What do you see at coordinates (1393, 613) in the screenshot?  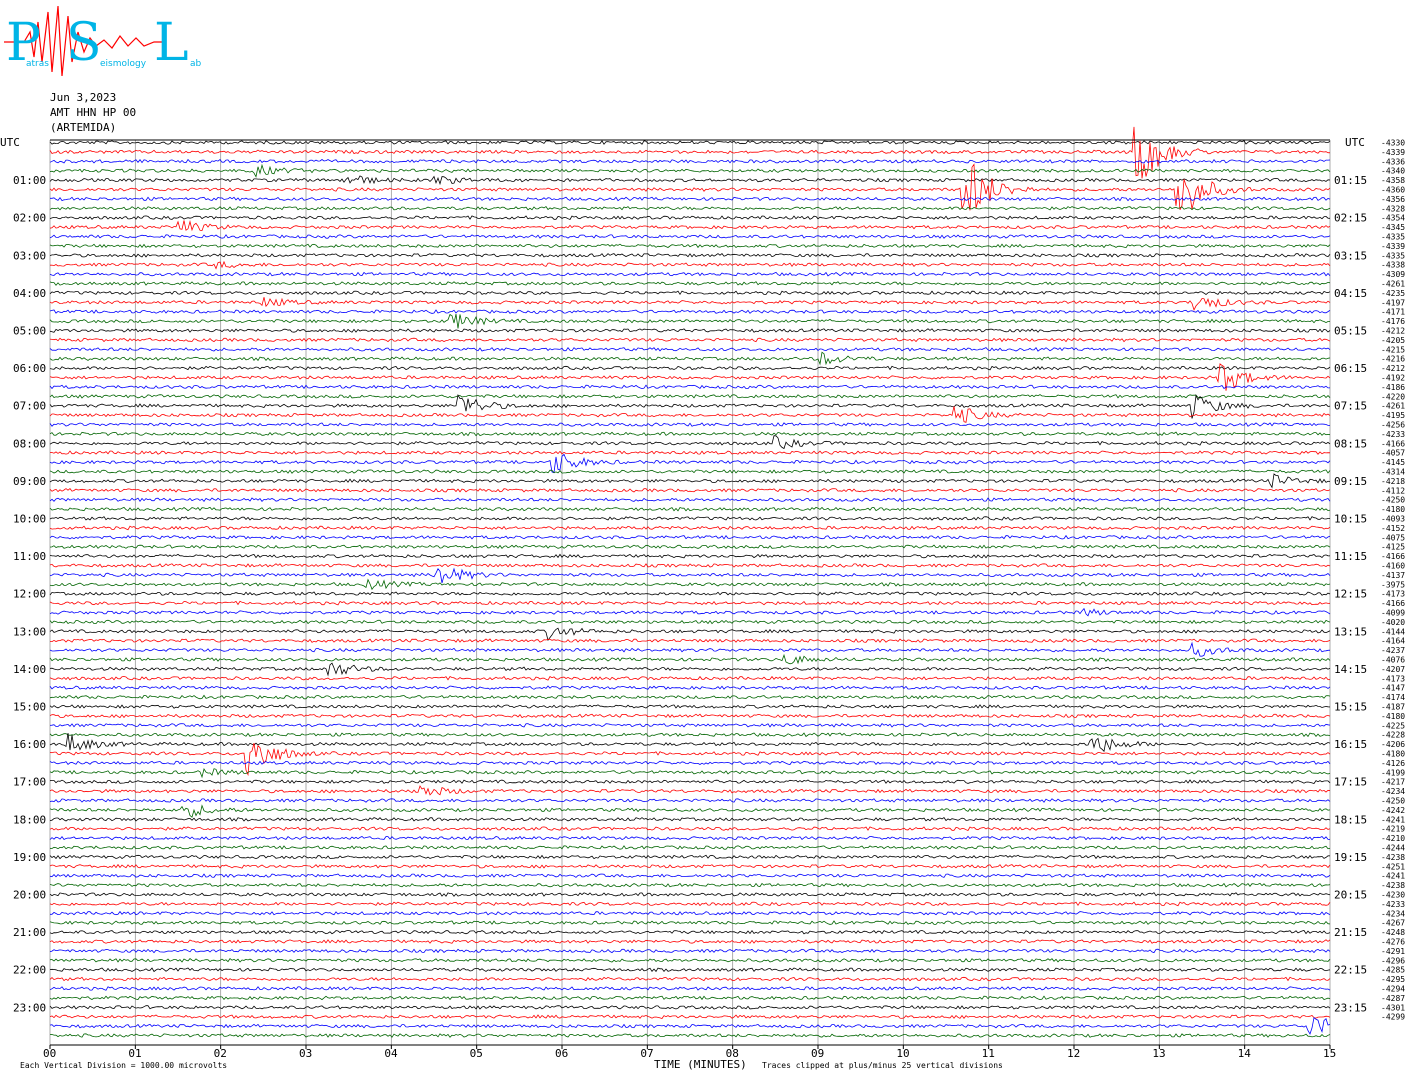 I see `trace-offset-label: -4099` at bounding box center [1393, 613].